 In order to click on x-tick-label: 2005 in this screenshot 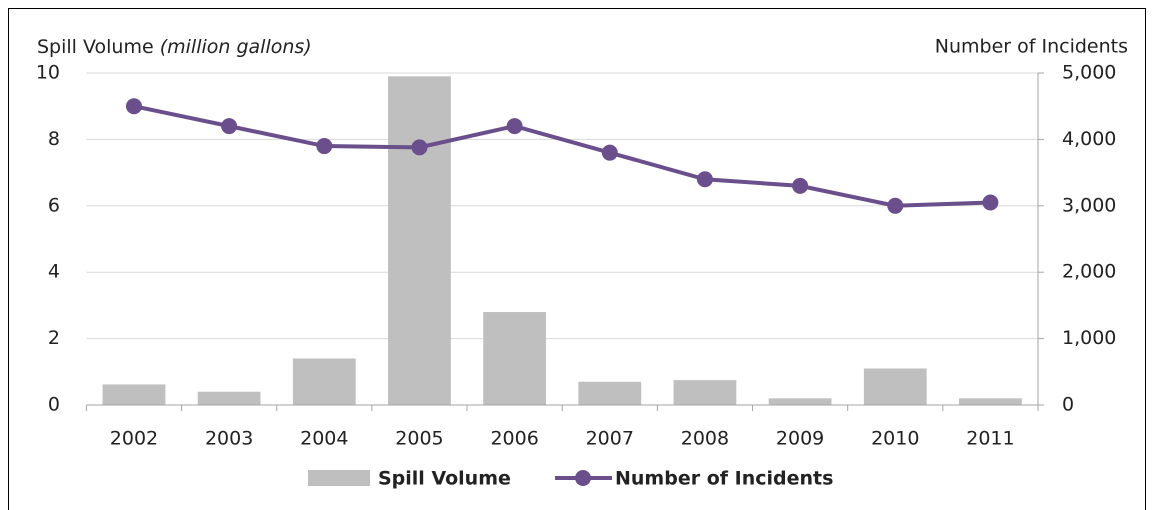, I will do `click(419, 439)`.